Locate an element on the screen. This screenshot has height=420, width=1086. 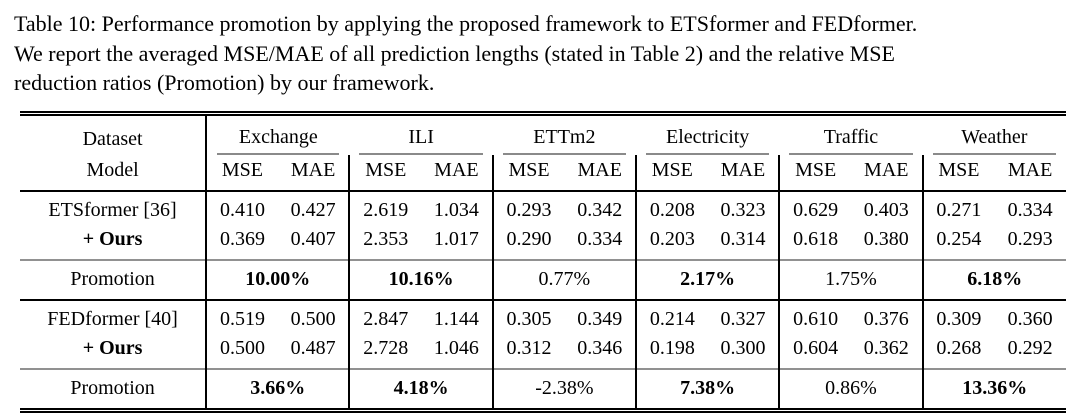
dataset-header: Exchange is located at coordinates (277, 132).